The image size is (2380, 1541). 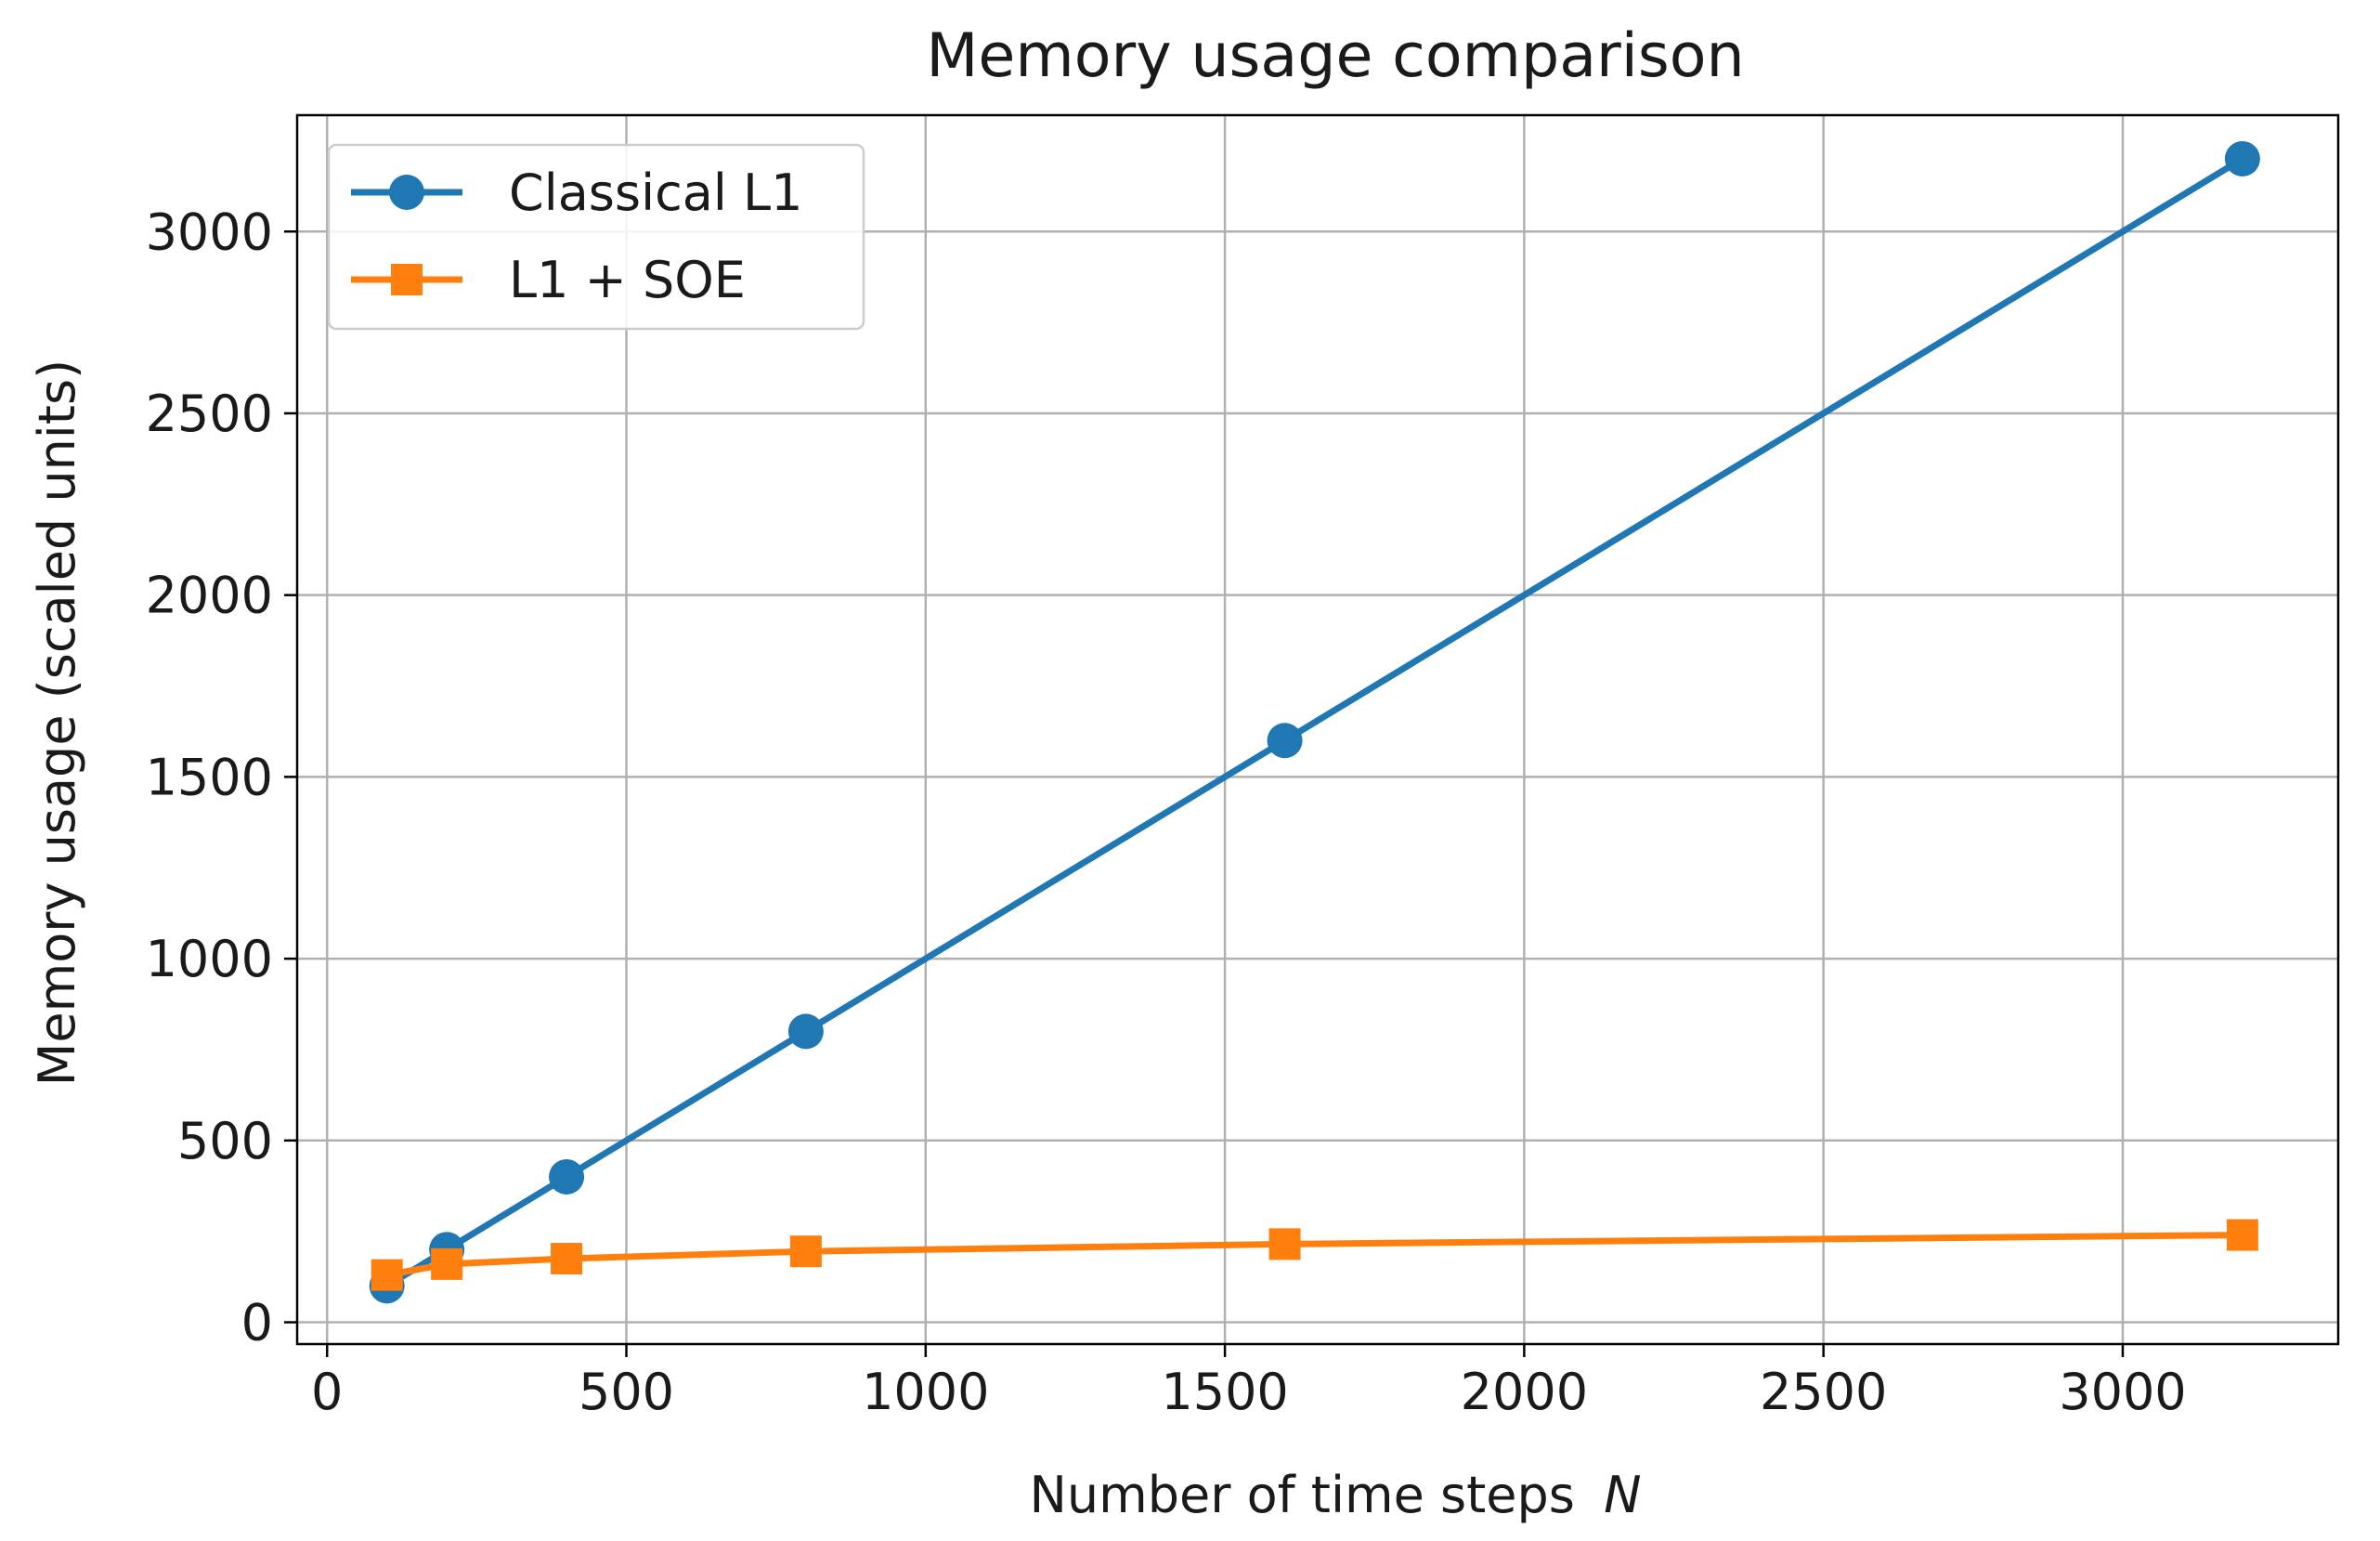 I want to click on x-tick-label: 1500, so click(x=1224, y=1392).